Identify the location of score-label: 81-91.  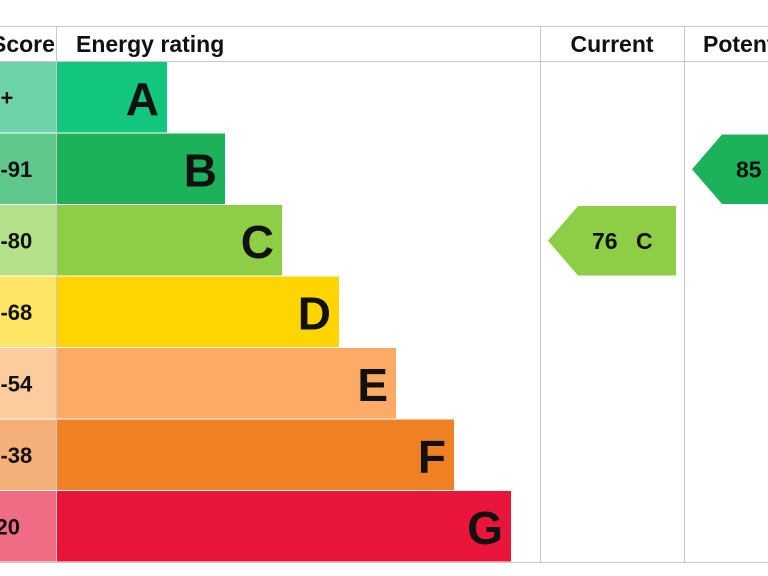
(16, 169).